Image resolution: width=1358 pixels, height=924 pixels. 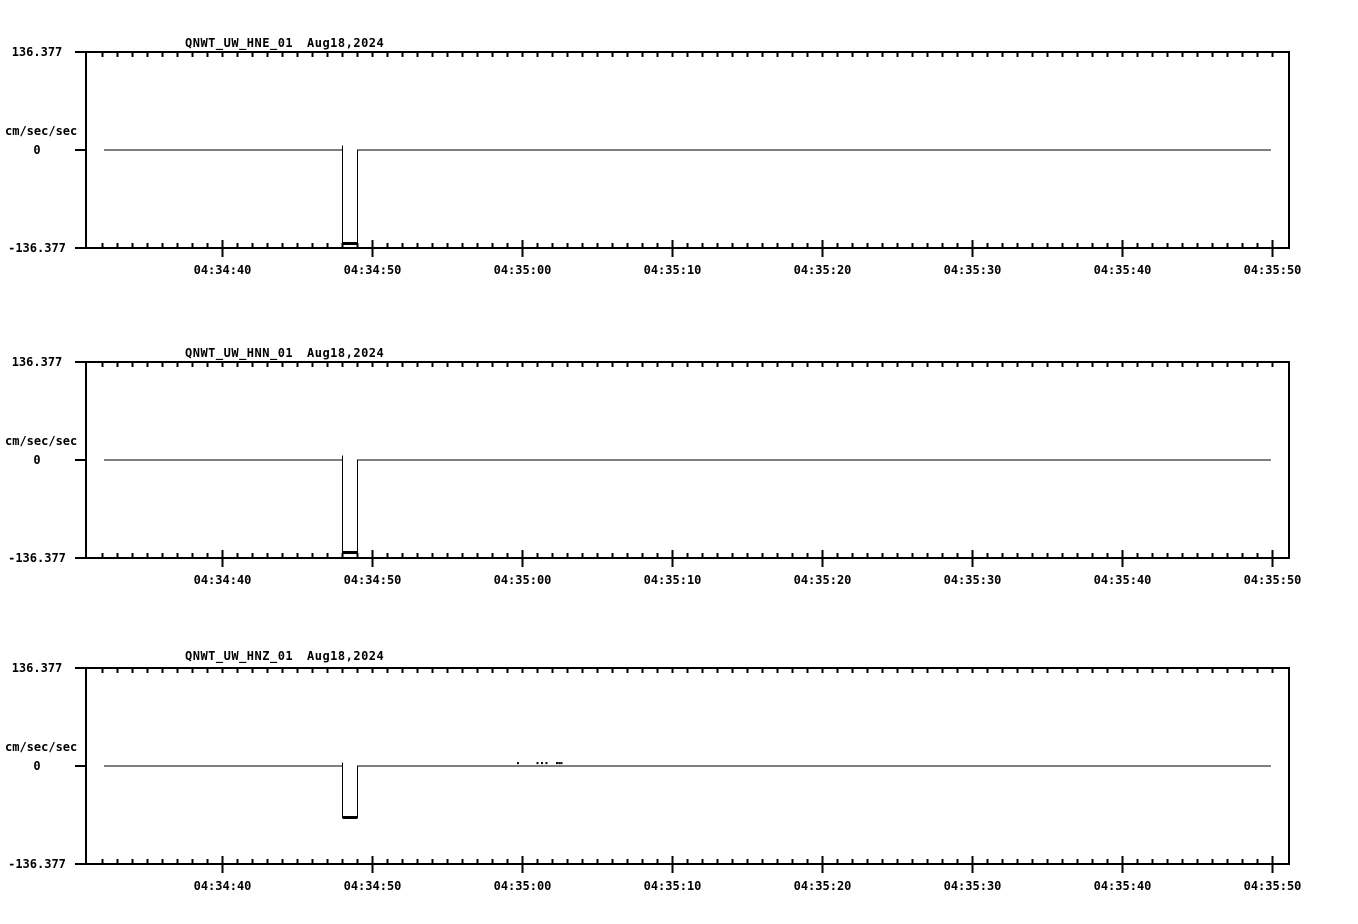 I want to click on panel-3-station-title: QNWT_UW_HNZ_01, so click(x=239, y=656).